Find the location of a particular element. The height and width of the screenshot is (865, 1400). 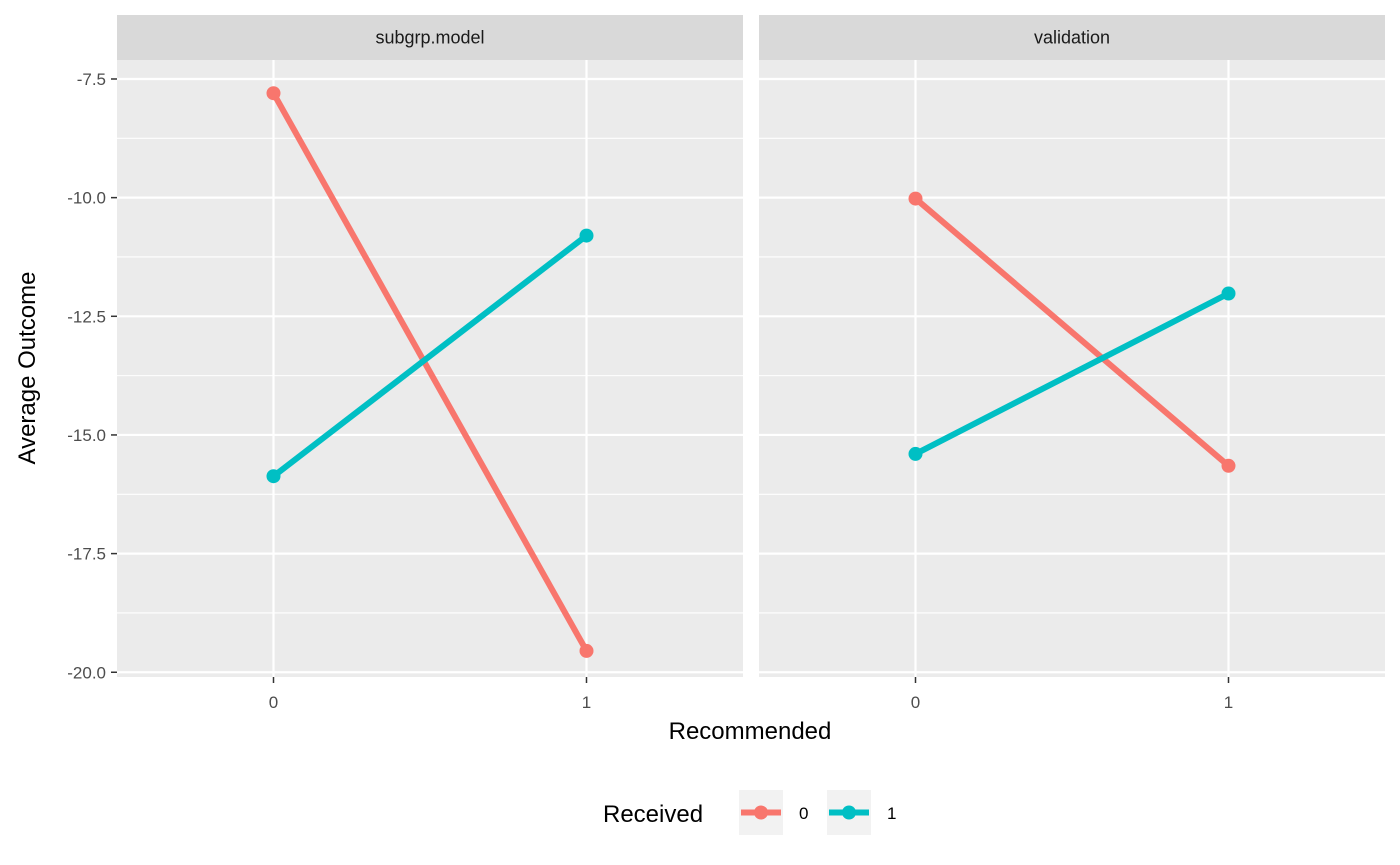

y-tick-label: -7.5 is located at coordinates (91, 79).